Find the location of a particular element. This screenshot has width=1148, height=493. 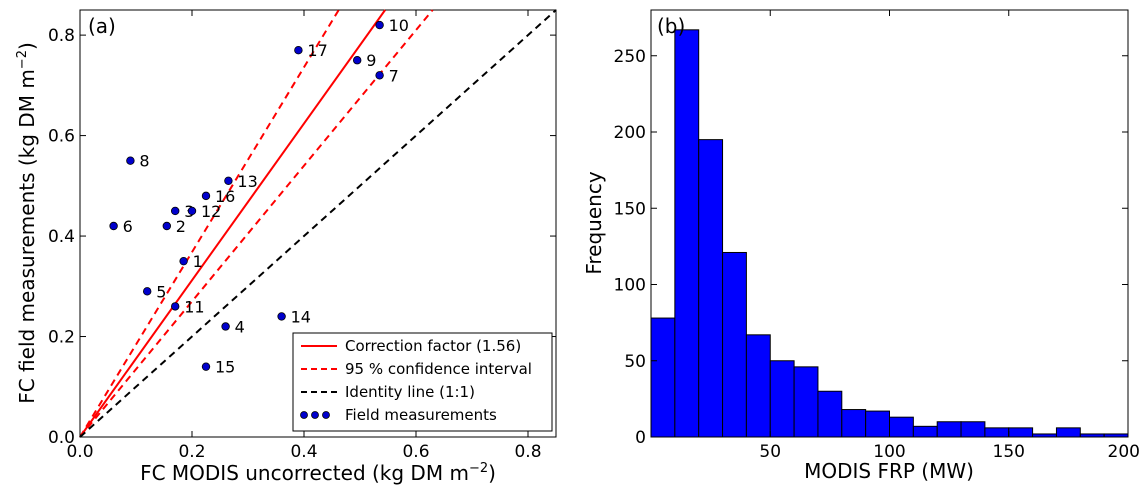

point-label-16: 16 is located at coordinates (225, 196).